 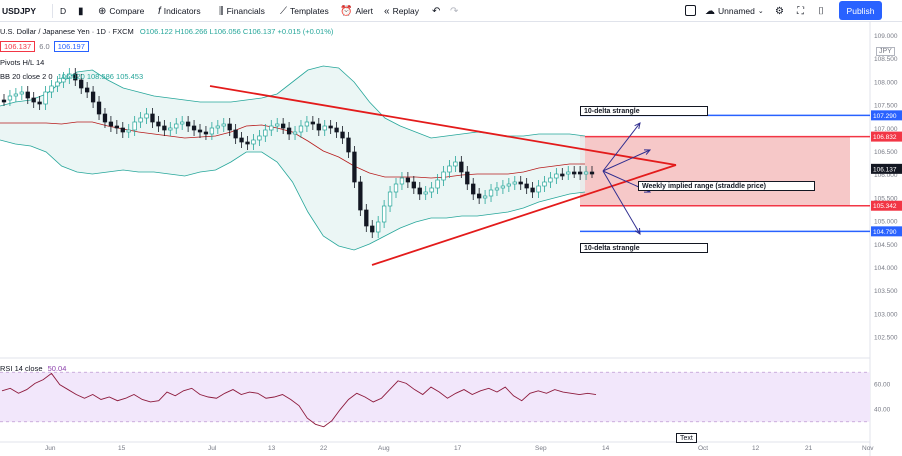 I want to click on price-tag-label: 106.832, so click(x=885, y=137).